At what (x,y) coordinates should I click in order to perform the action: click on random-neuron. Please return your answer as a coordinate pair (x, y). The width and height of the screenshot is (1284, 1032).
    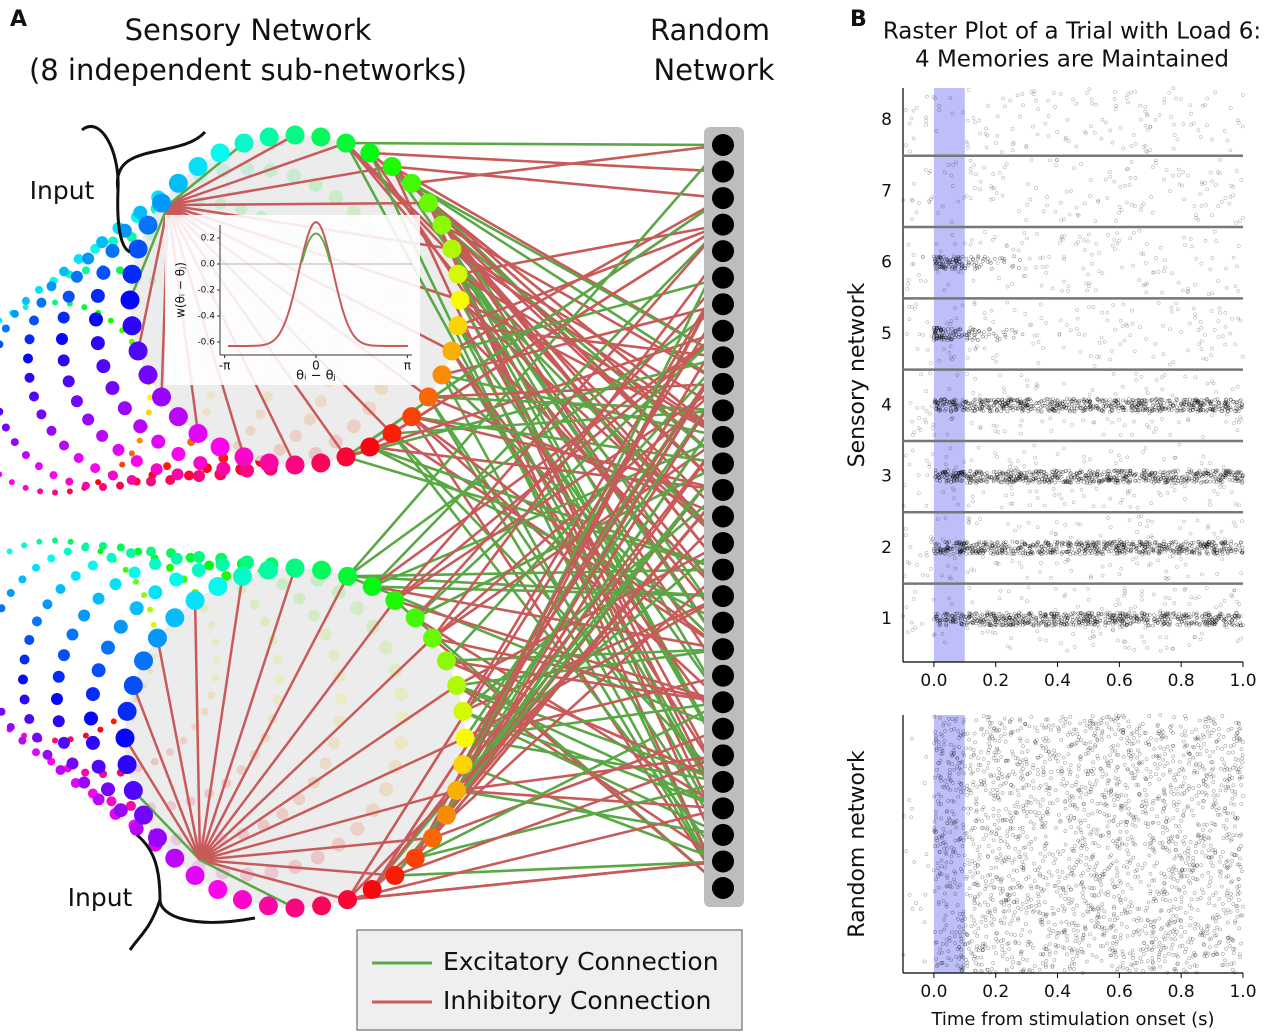
    Looking at the image, I should click on (723, 278).